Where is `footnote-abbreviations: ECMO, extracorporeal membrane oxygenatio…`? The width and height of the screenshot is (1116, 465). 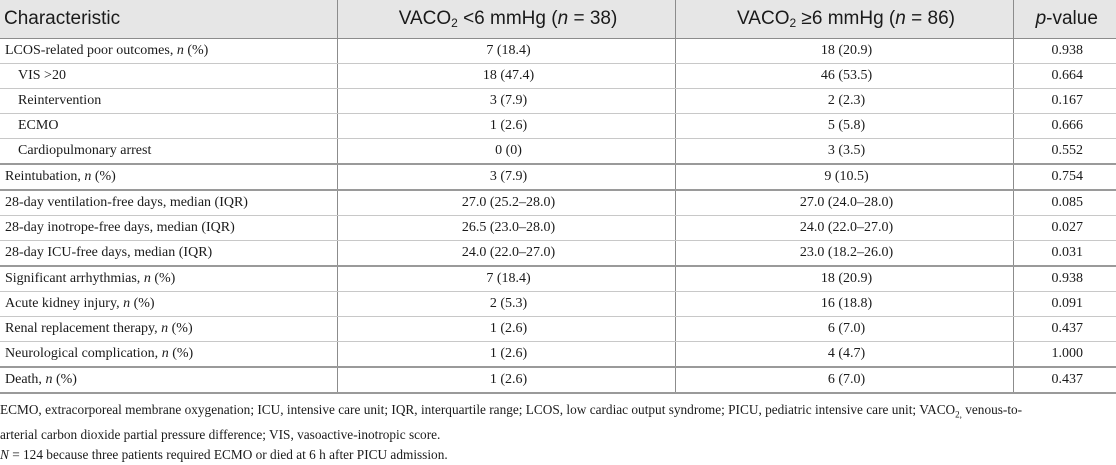 footnote-abbreviations: ECMO, extracorporeal membrane oxygenatio… is located at coordinates (511, 411).